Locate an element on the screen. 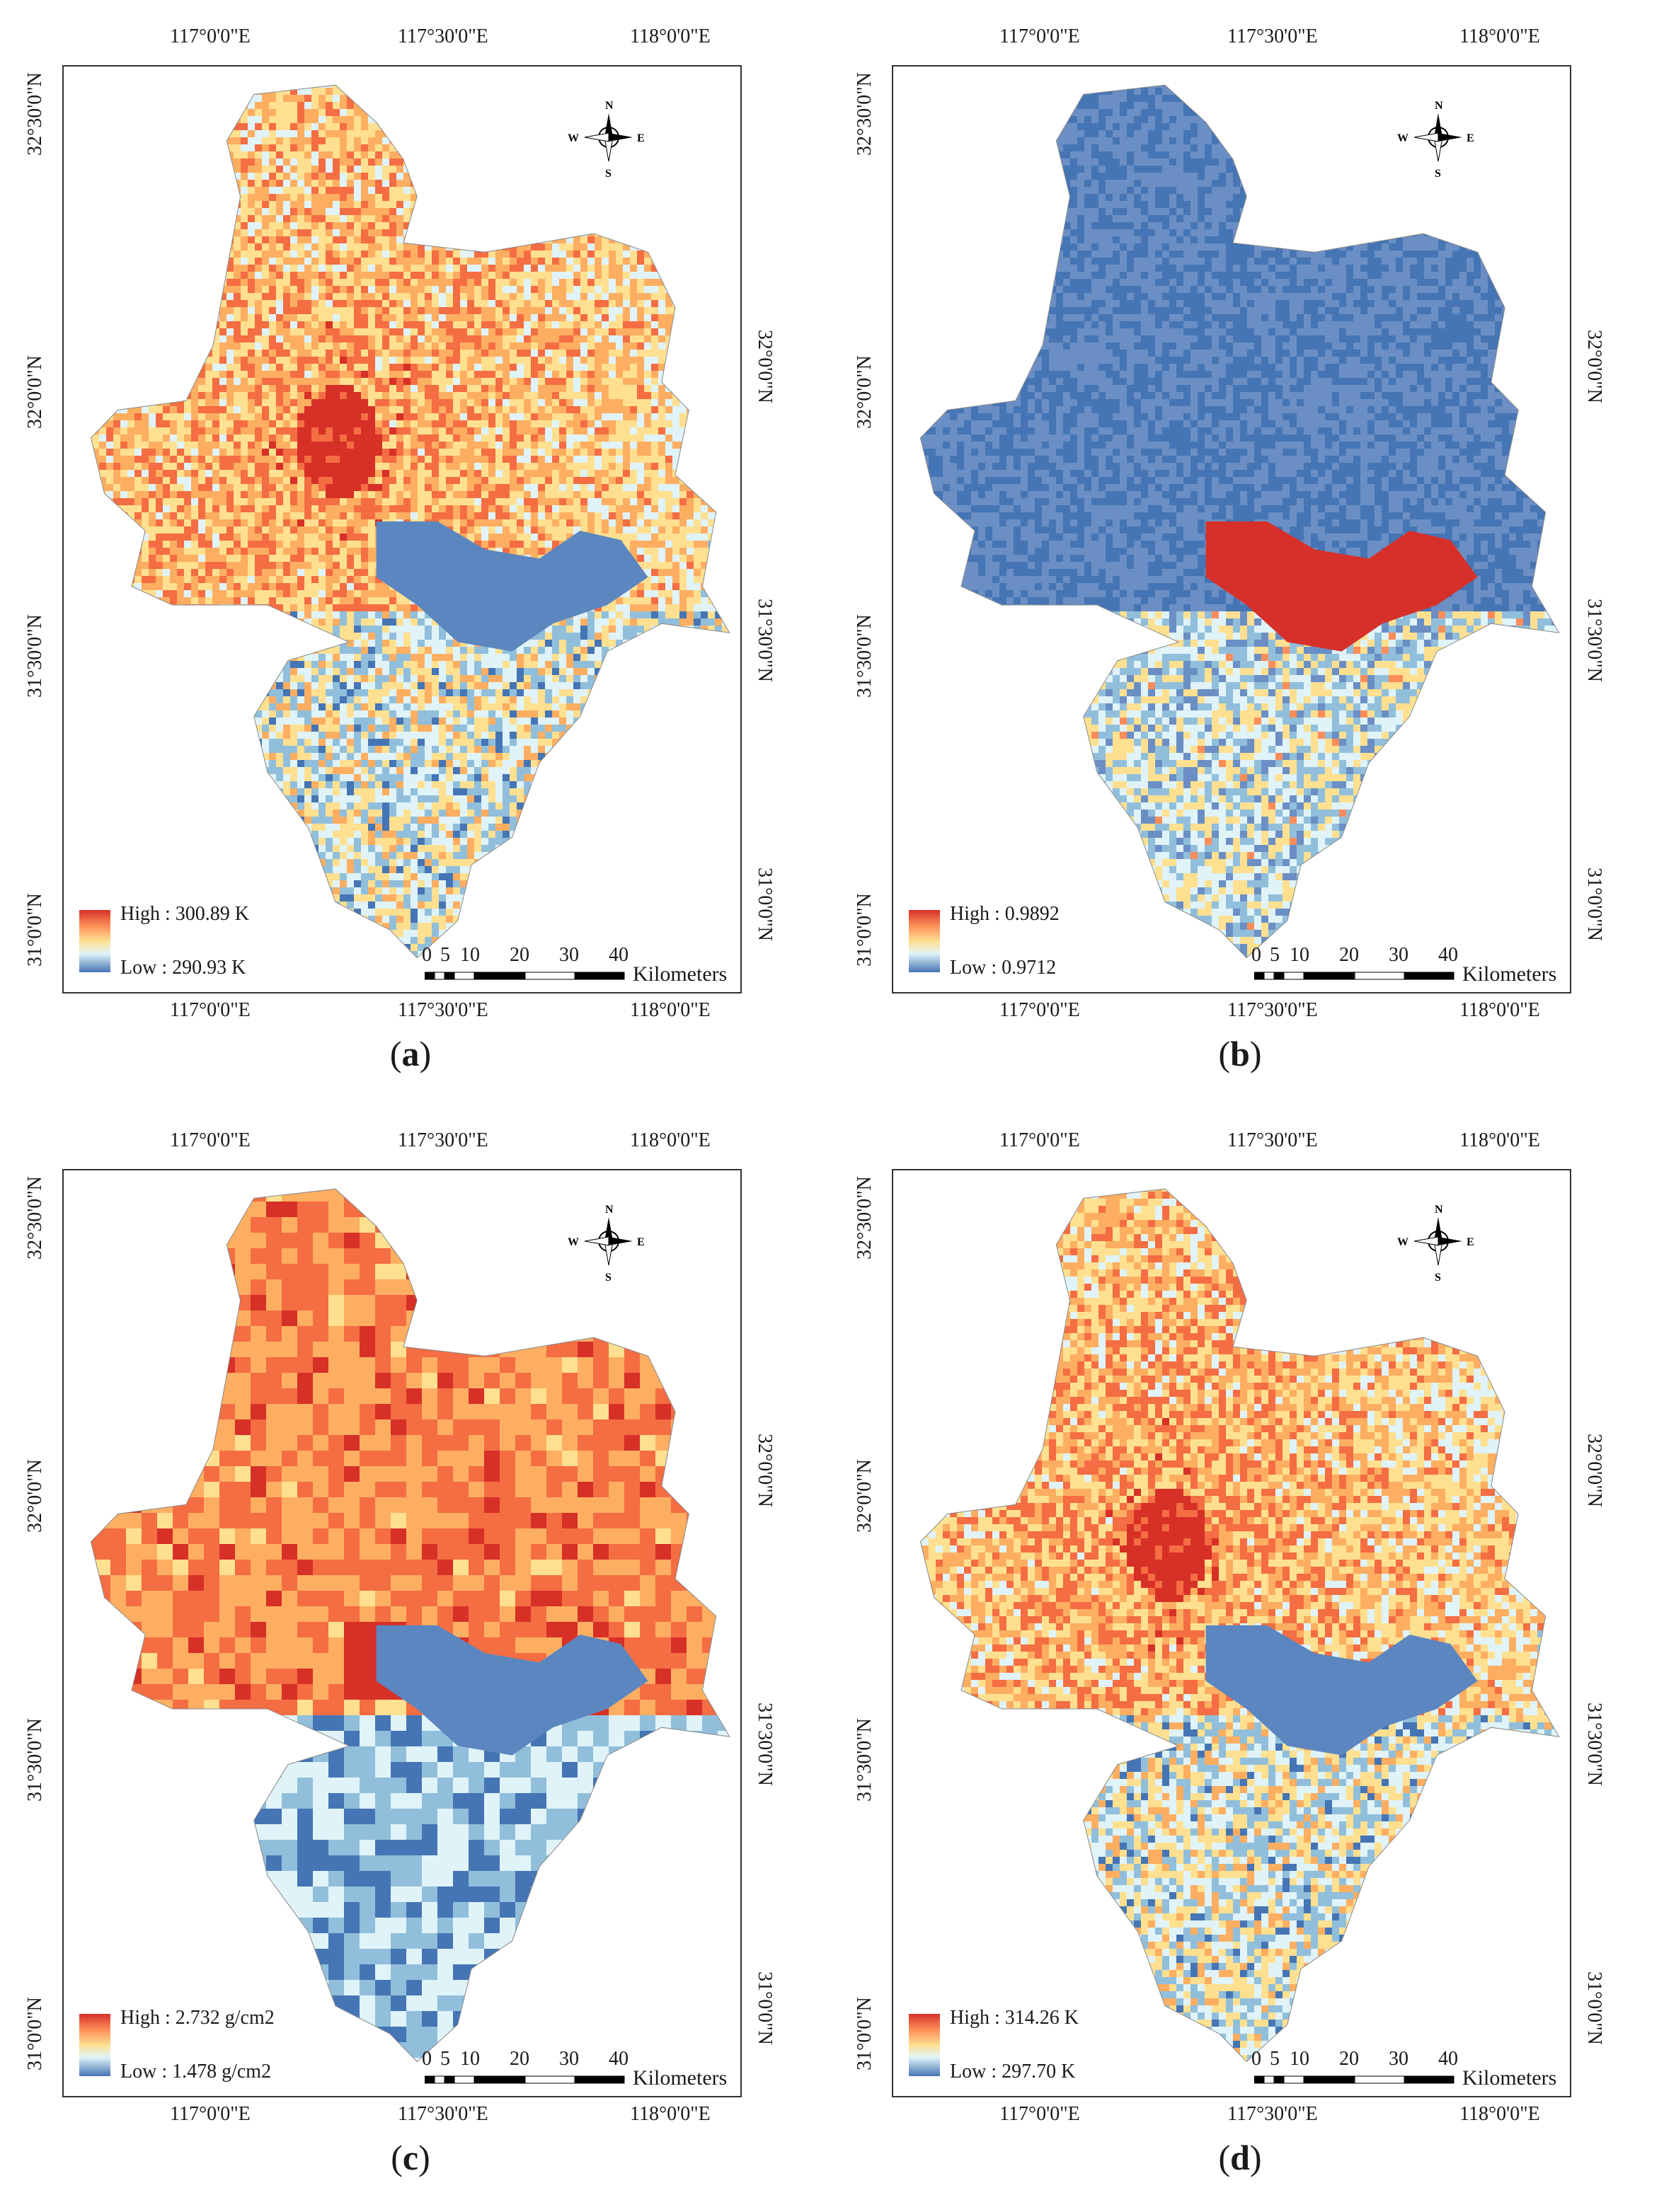 Image resolution: width=1664 pixels, height=2212 pixels. panel-caption: (c) is located at coordinates (410, 2157).